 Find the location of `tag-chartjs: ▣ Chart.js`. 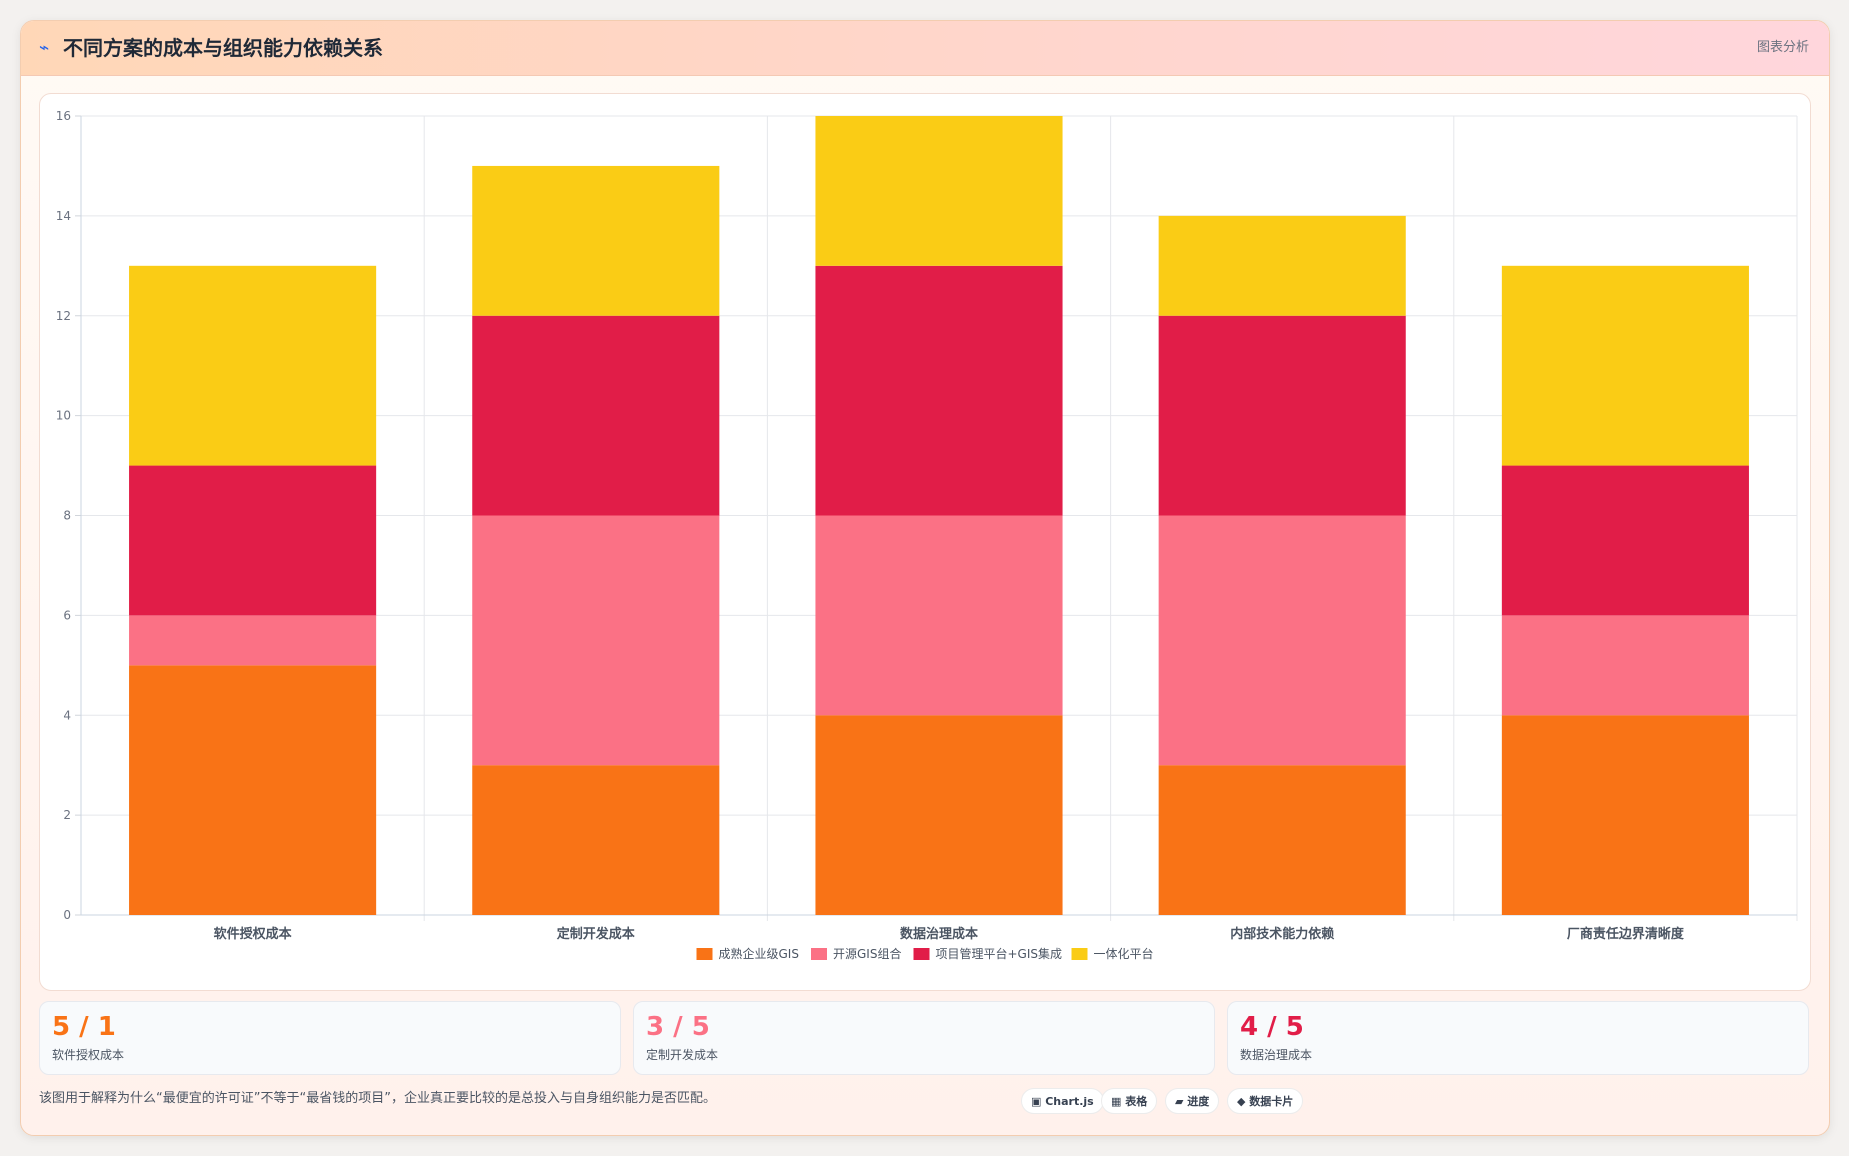

tag-chartjs: ▣ Chart.js is located at coordinates (1062, 1101).